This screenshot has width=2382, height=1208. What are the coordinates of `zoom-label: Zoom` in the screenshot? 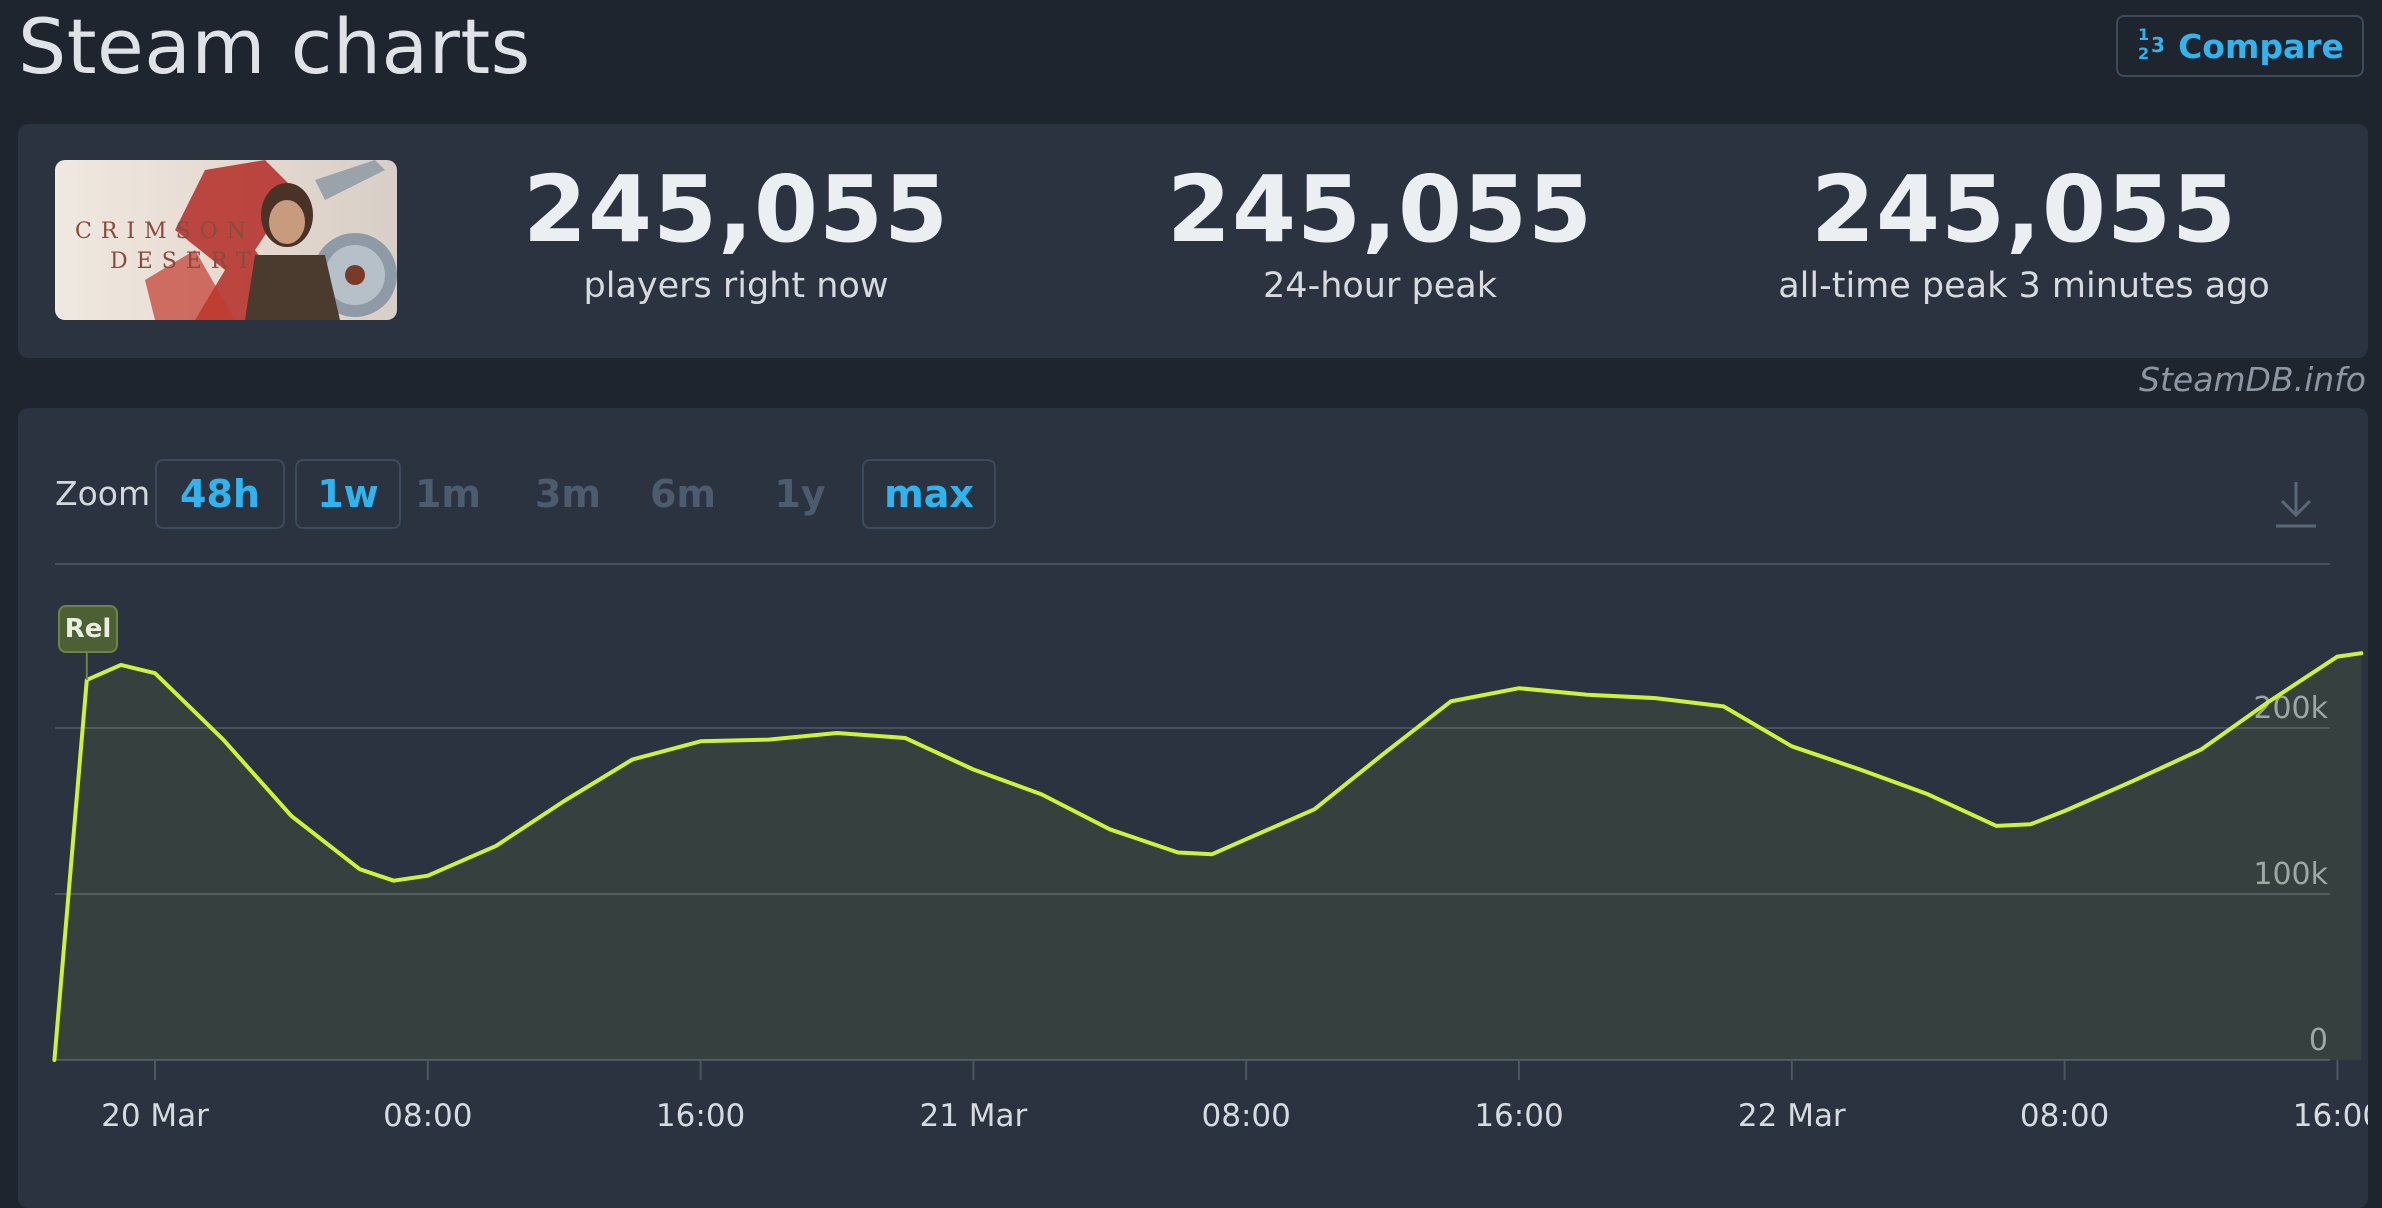 It's located at (103, 493).